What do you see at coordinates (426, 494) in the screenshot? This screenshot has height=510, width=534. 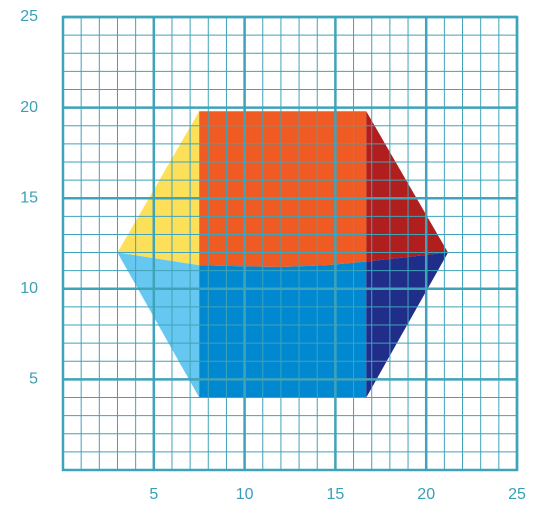 I see `x-tick-label: 20` at bounding box center [426, 494].